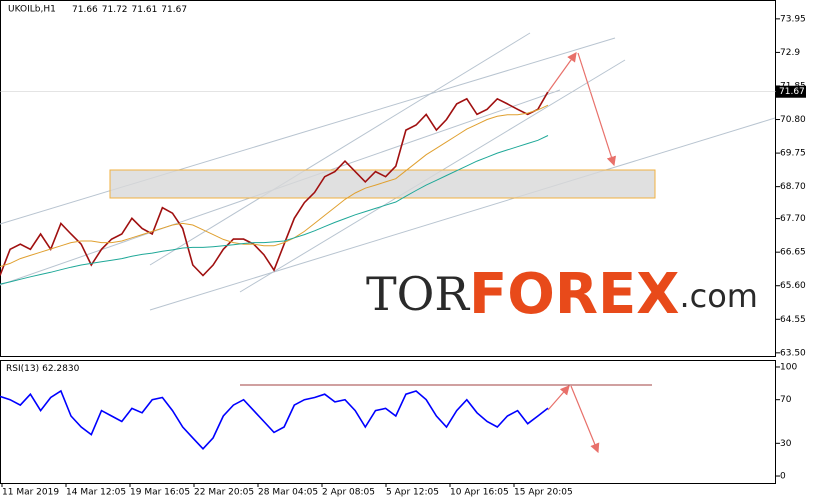 This screenshot has height=503, width=814. Describe the element at coordinates (786, 400) in the screenshot. I see `y-tick-label: 70` at that location.